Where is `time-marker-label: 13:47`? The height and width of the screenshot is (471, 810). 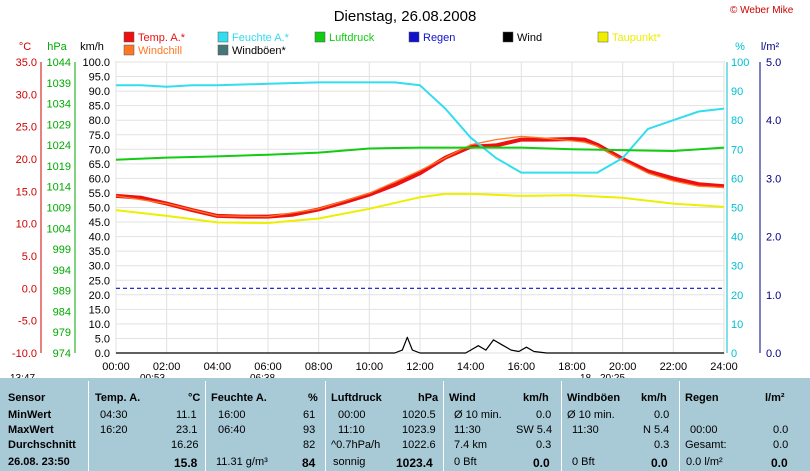
time-marker-label: 13:47 is located at coordinates (22, 375).